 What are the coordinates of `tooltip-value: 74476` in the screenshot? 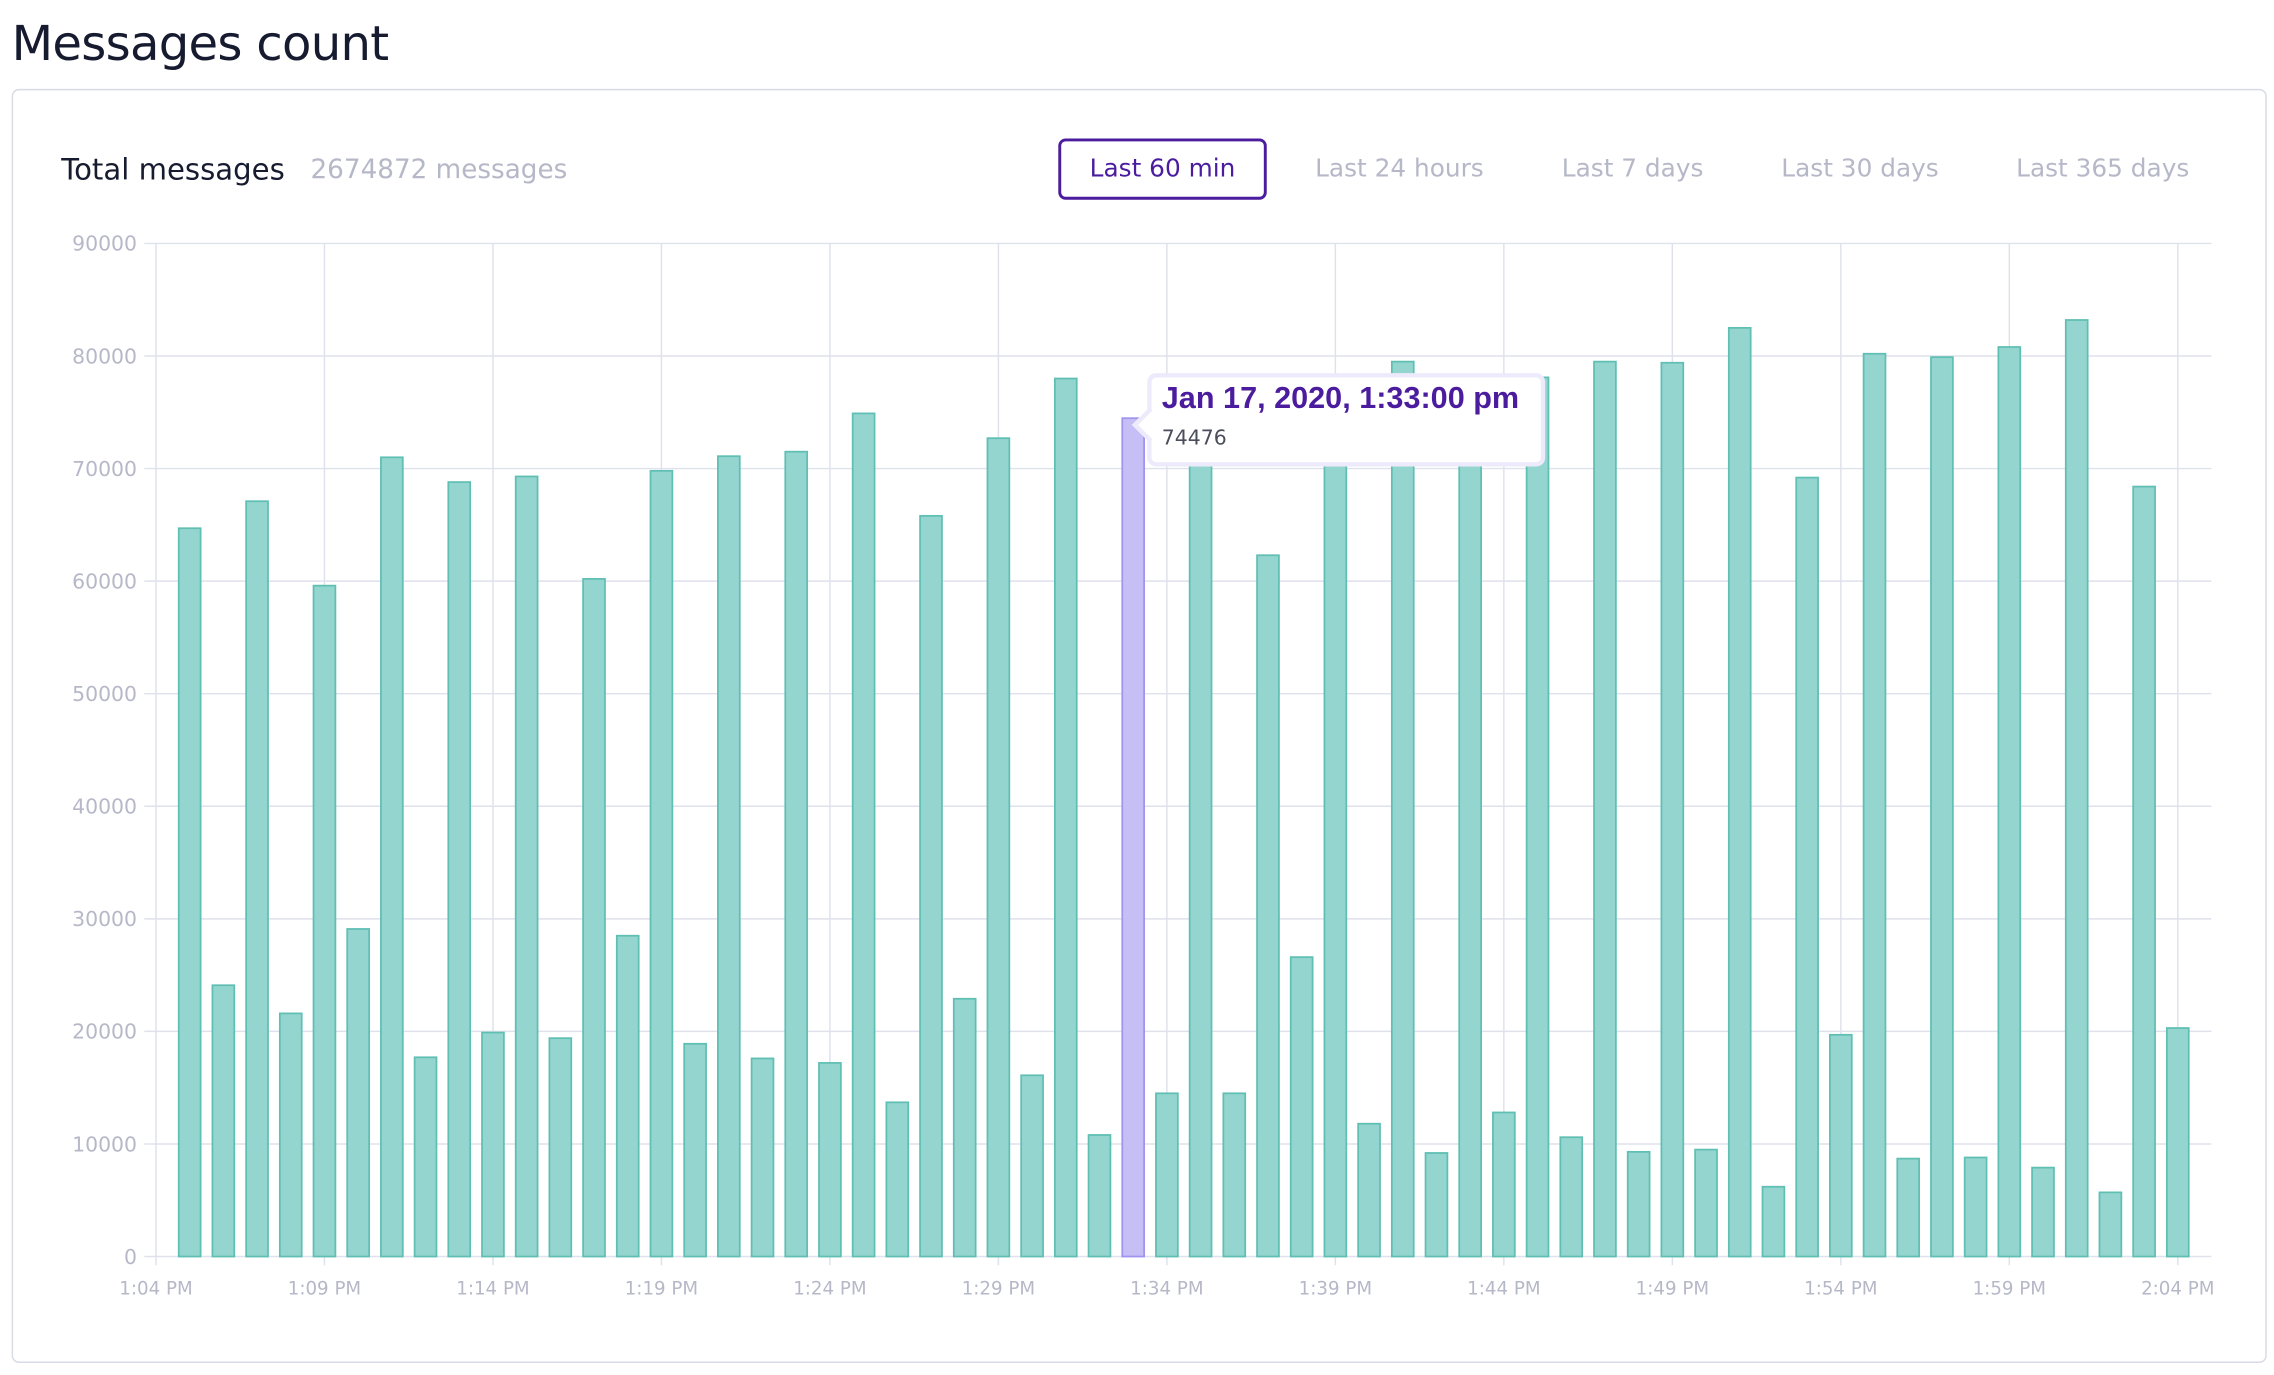 It's located at (1194, 439).